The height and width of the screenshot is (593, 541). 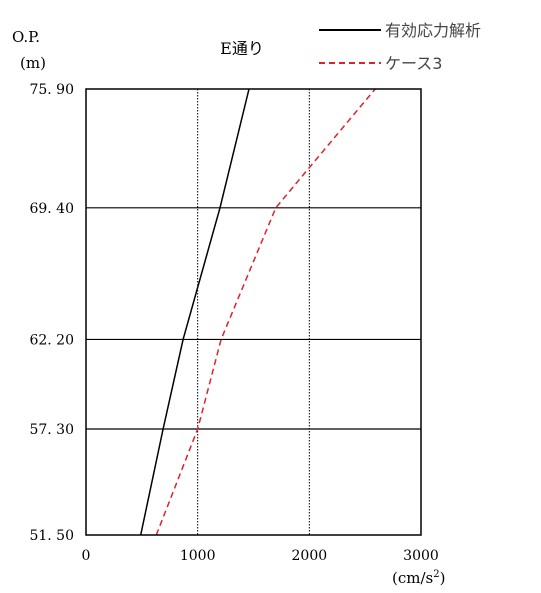 I want to click on y-axis-label: O.P., so click(x=26, y=37).